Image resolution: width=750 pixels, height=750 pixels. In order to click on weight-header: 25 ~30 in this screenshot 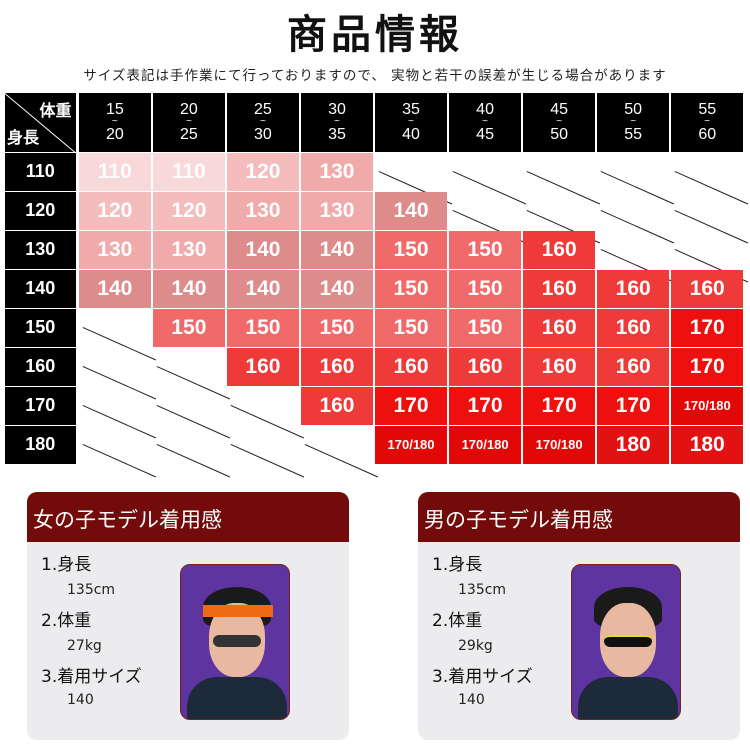, I will do `click(263, 122)`.